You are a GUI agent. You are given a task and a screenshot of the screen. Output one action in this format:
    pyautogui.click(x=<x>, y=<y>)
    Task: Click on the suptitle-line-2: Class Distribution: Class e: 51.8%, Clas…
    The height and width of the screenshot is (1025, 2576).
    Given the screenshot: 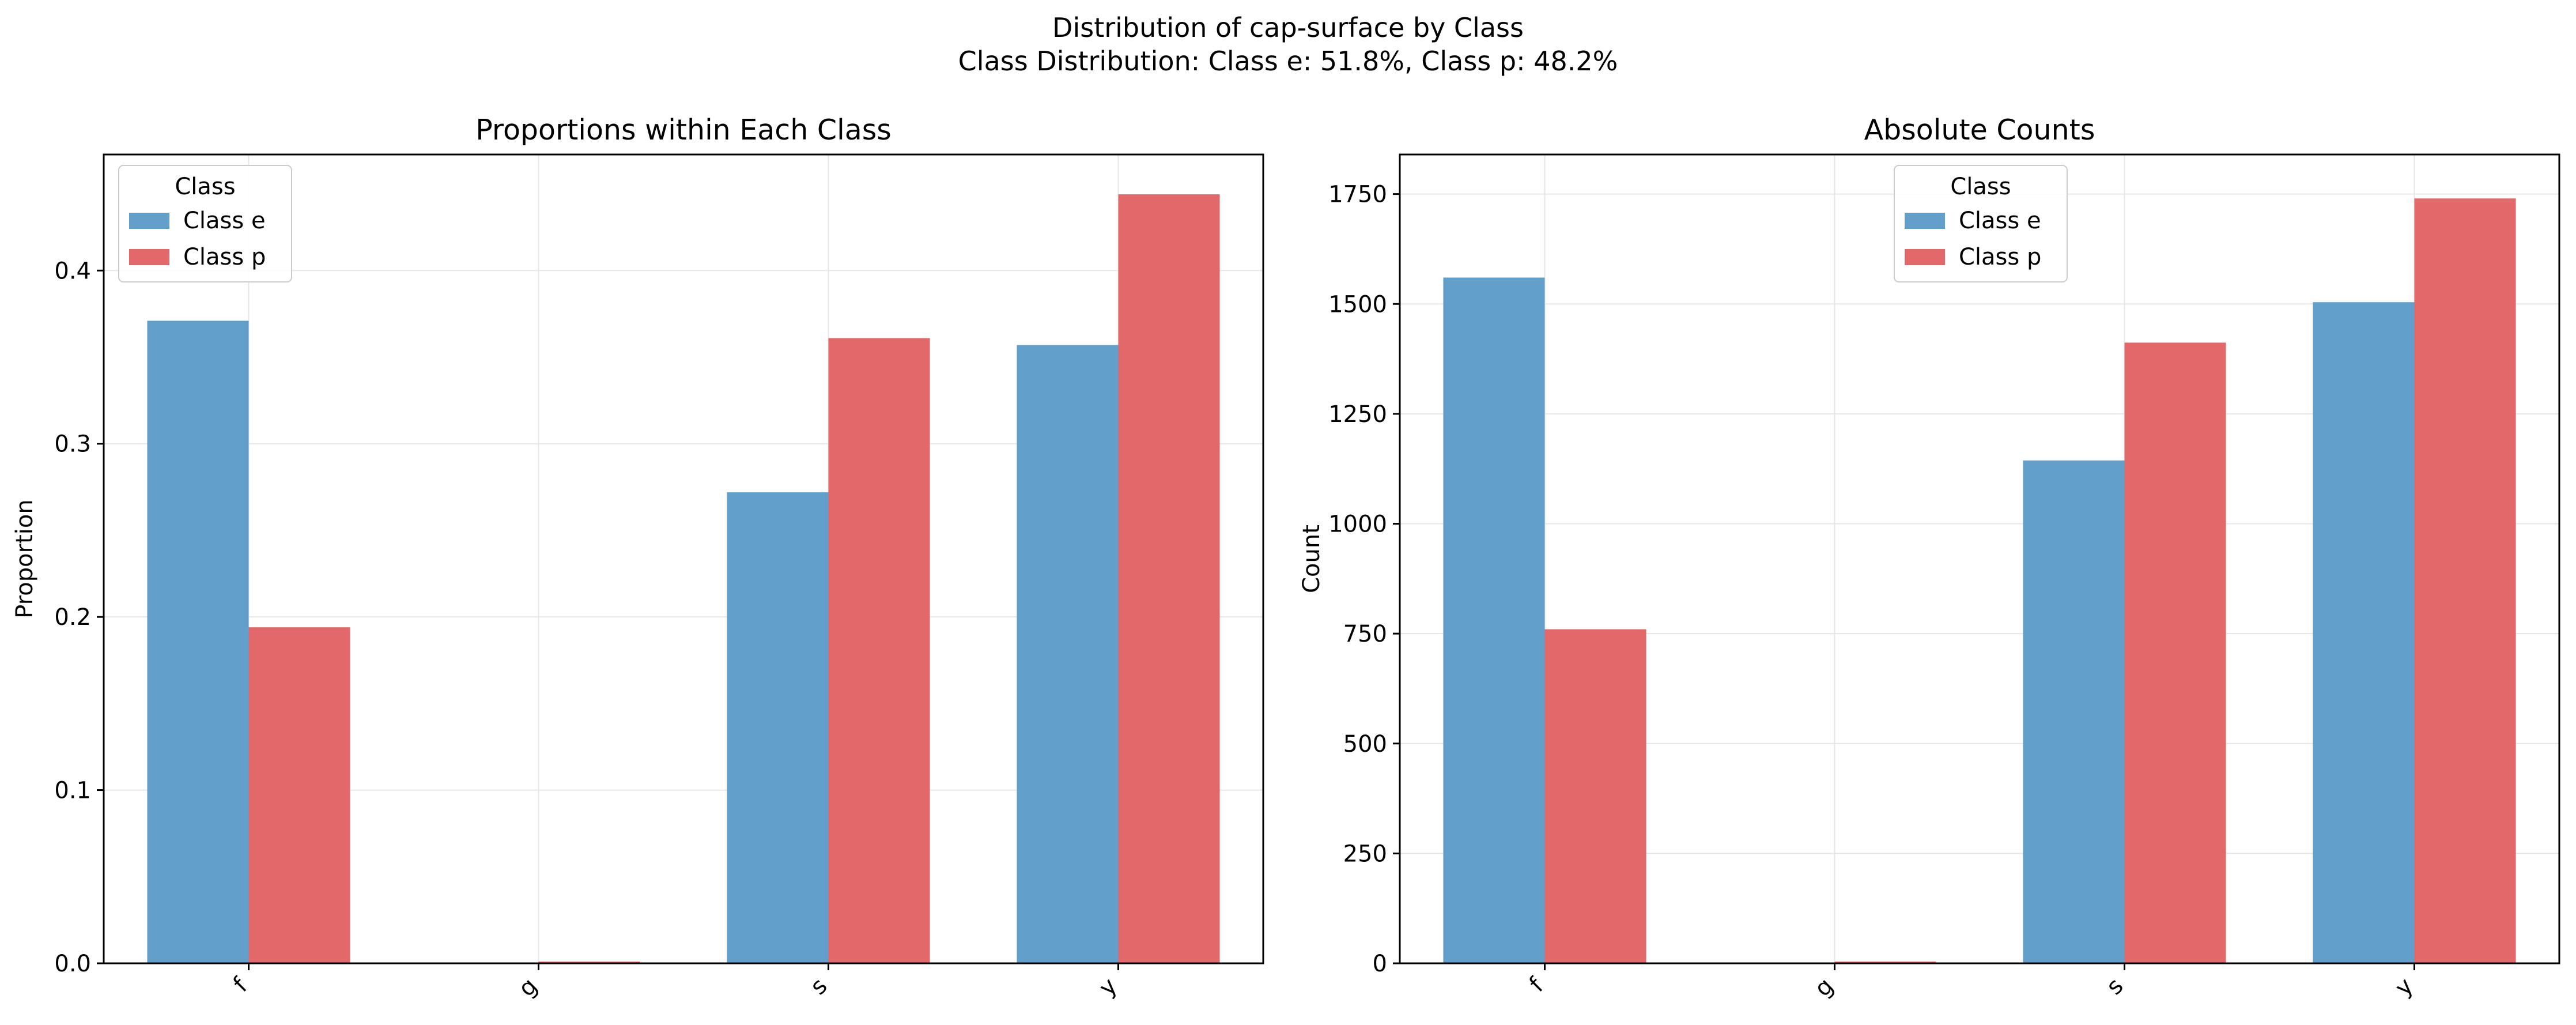 What is the action you would take?
    pyautogui.click(x=1288, y=61)
    